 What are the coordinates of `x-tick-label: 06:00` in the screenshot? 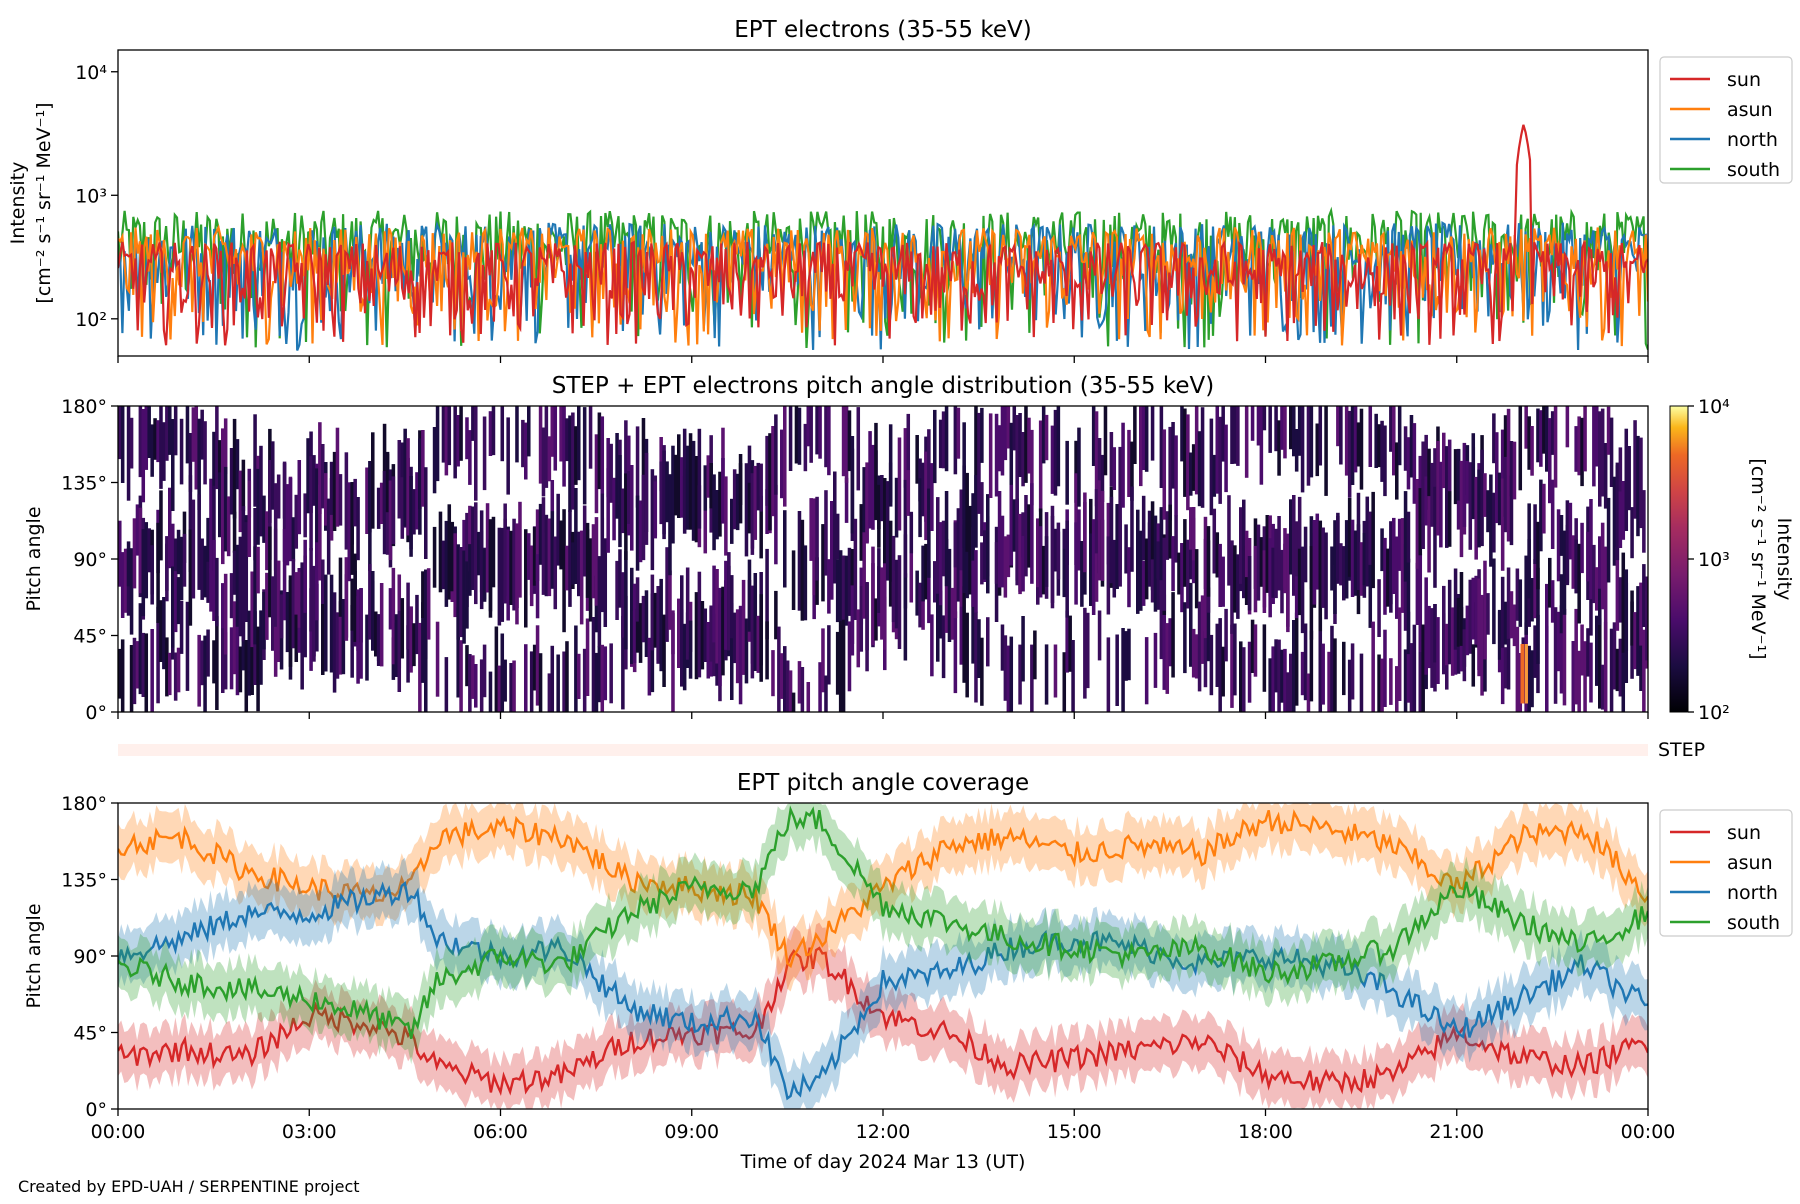 It's located at (500, 1132).